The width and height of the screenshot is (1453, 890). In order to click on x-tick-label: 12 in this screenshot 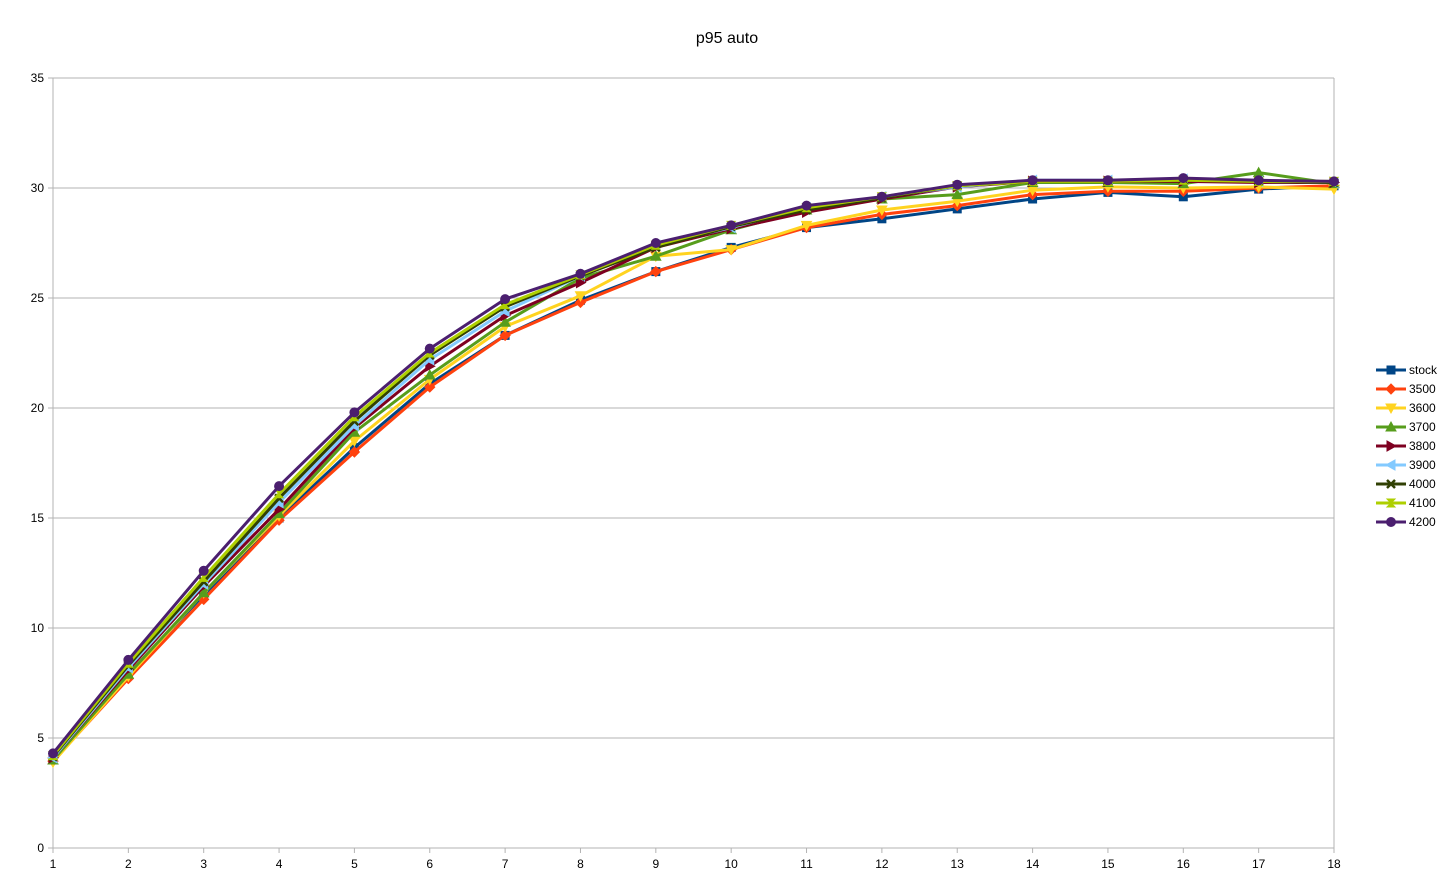, I will do `click(882, 864)`.